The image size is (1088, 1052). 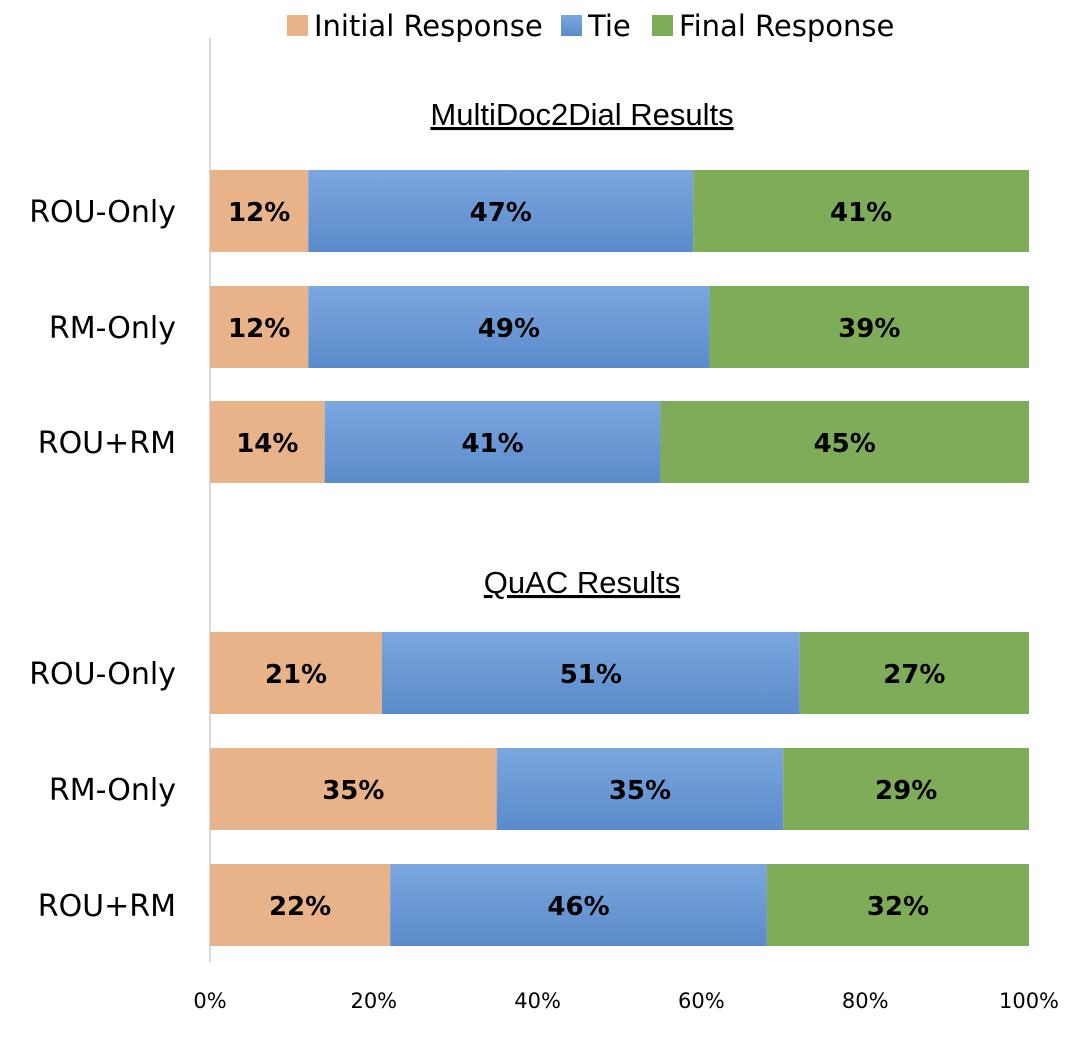 What do you see at coordinates (102, 674) in the screenshot?
I see `category-label-quac-results-rou-only: ROU-Only` at bounding box center [102, 674].